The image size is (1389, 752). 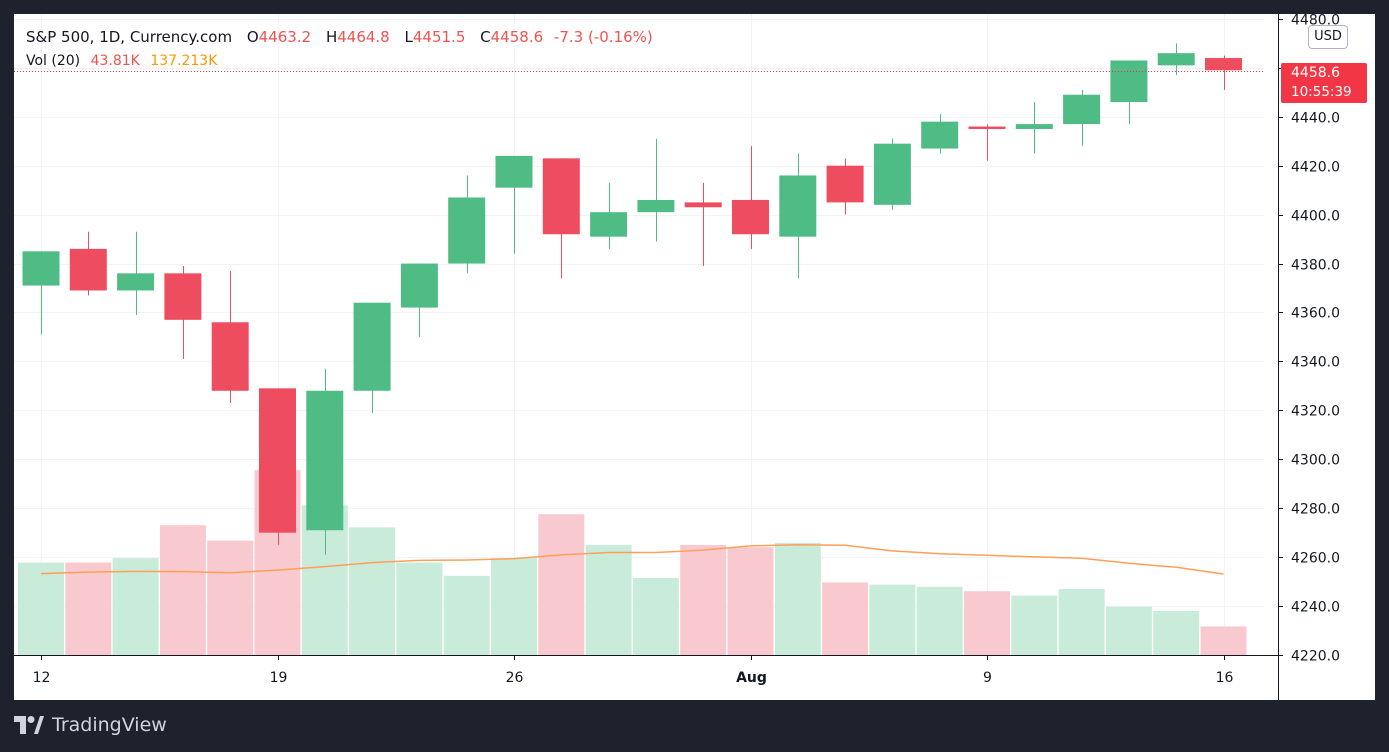 What do you see at coordinates (1315, 559) in the screenshot?
I see `price-tick-label: 4260.0` at bounding box center [1315, 559].